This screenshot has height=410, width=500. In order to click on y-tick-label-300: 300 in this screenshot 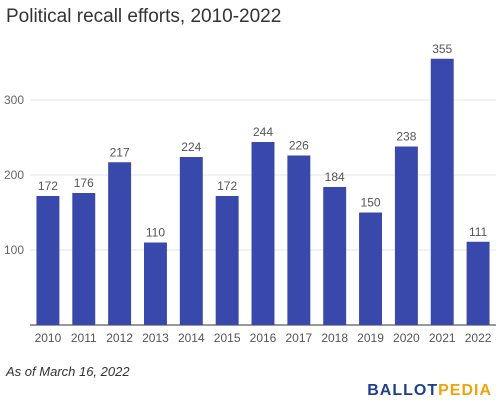, I will do `click(14, 100)`.